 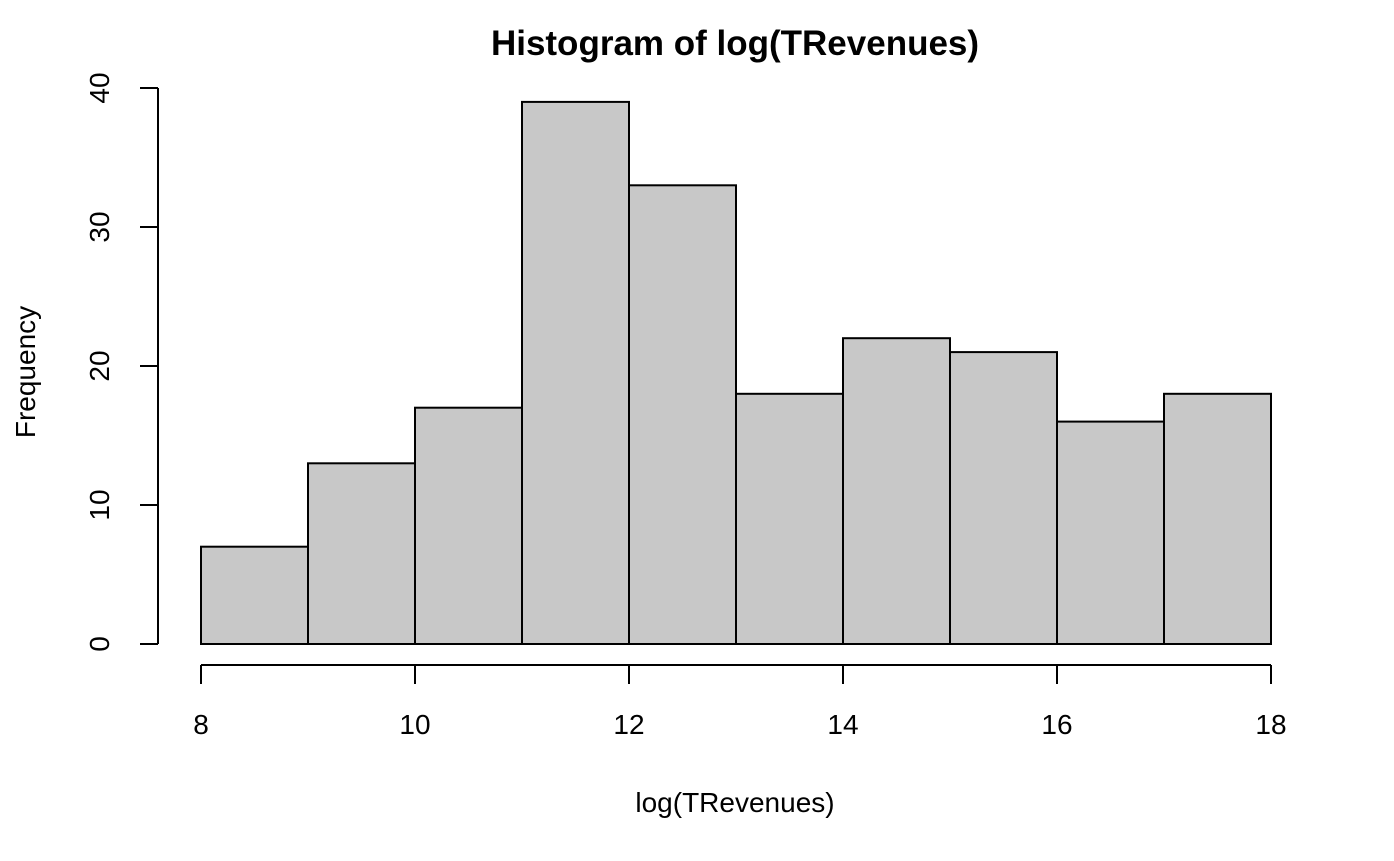 What do you see at coordinates (99, 644) in the screenshot?
I see `y-tick-label: 0` at bounding box center [99, 644].